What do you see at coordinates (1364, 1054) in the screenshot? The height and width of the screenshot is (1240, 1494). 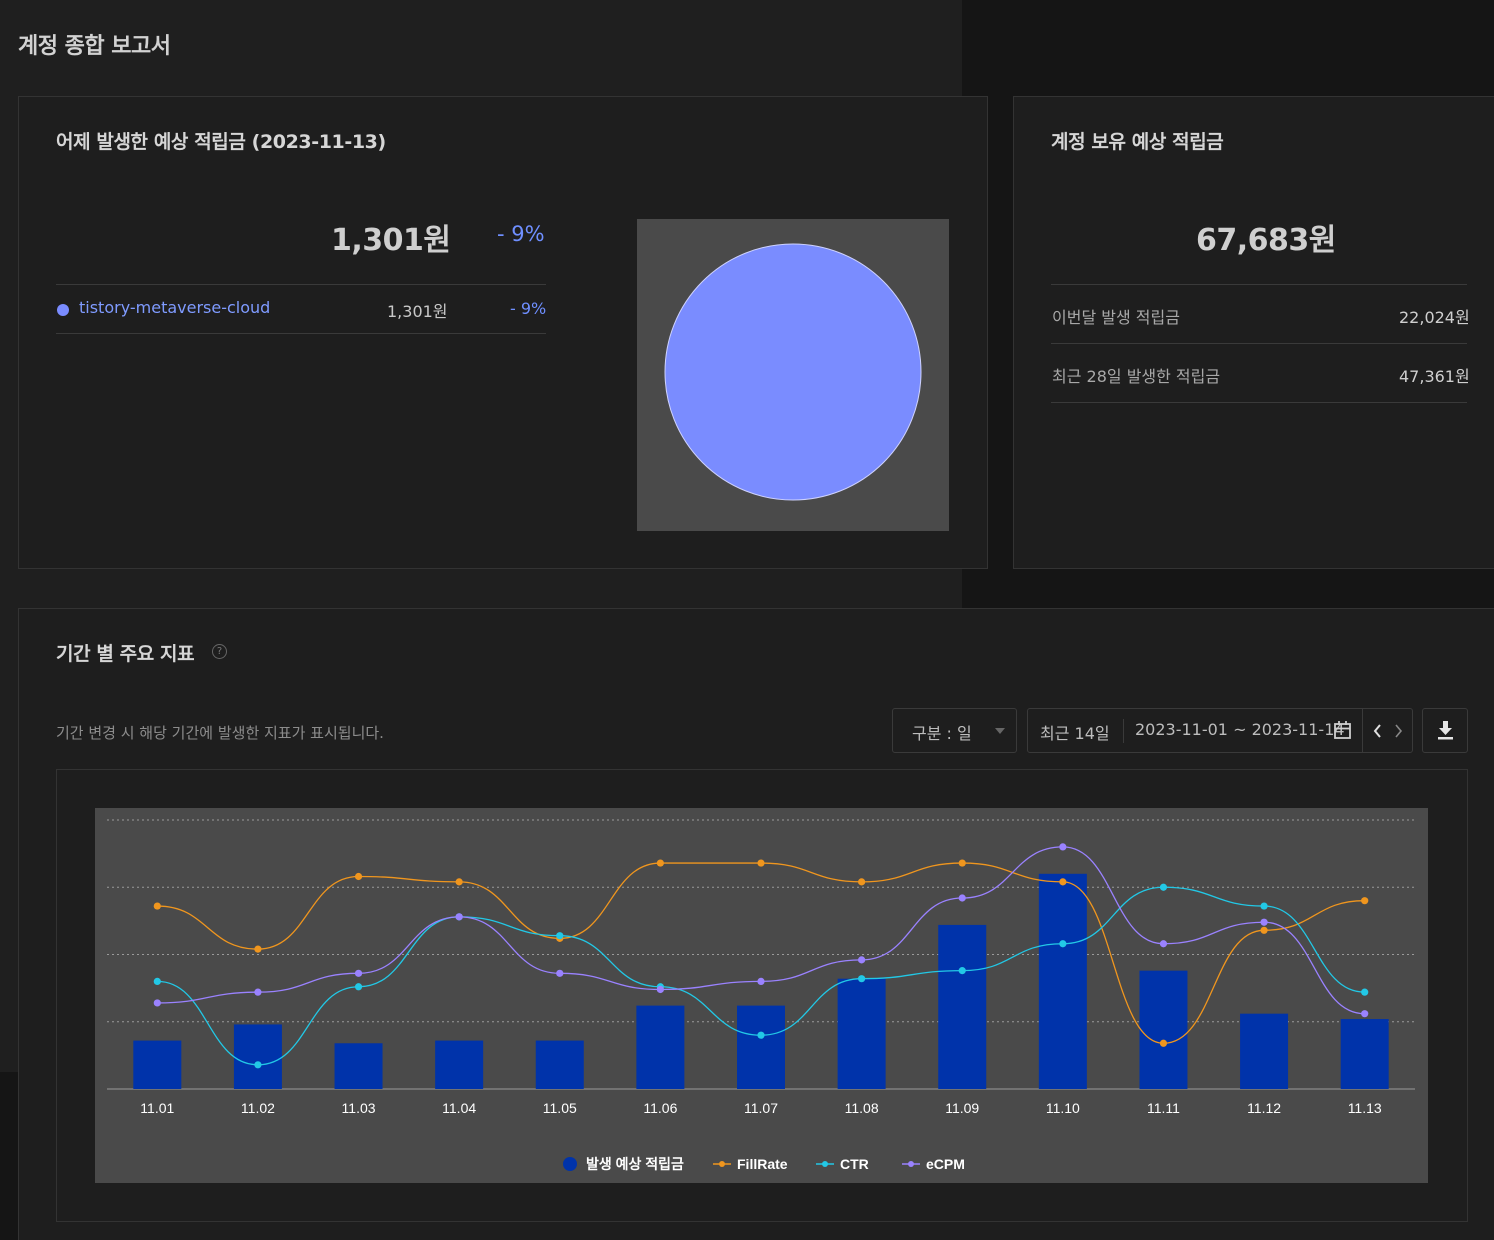 I see `bar-11.13` at bounding box center [1364, 1054].